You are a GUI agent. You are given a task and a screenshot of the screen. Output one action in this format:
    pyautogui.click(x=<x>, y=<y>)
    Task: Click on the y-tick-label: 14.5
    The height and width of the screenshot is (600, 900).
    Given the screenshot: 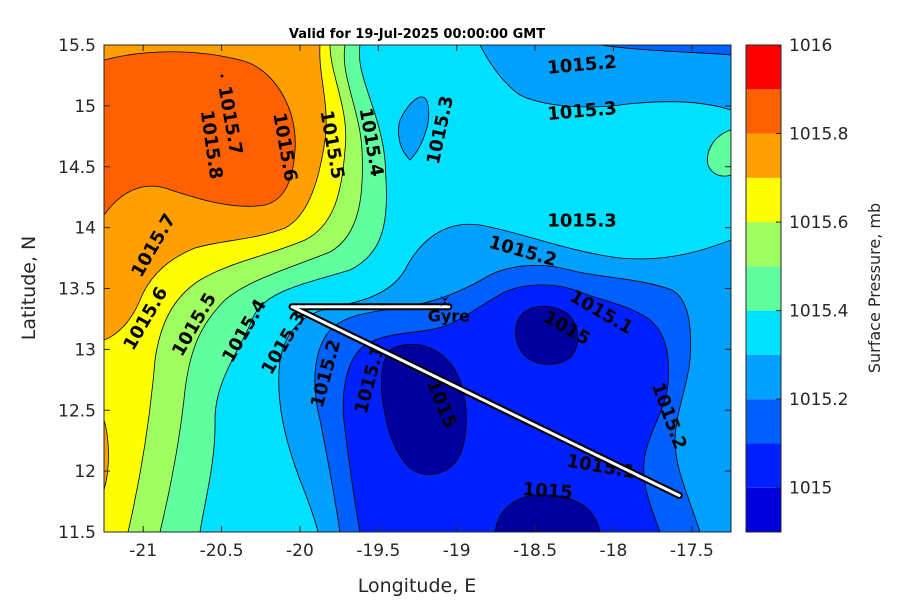 What is the action you would take?
    pyautogui.click(x=77, y=168)
    